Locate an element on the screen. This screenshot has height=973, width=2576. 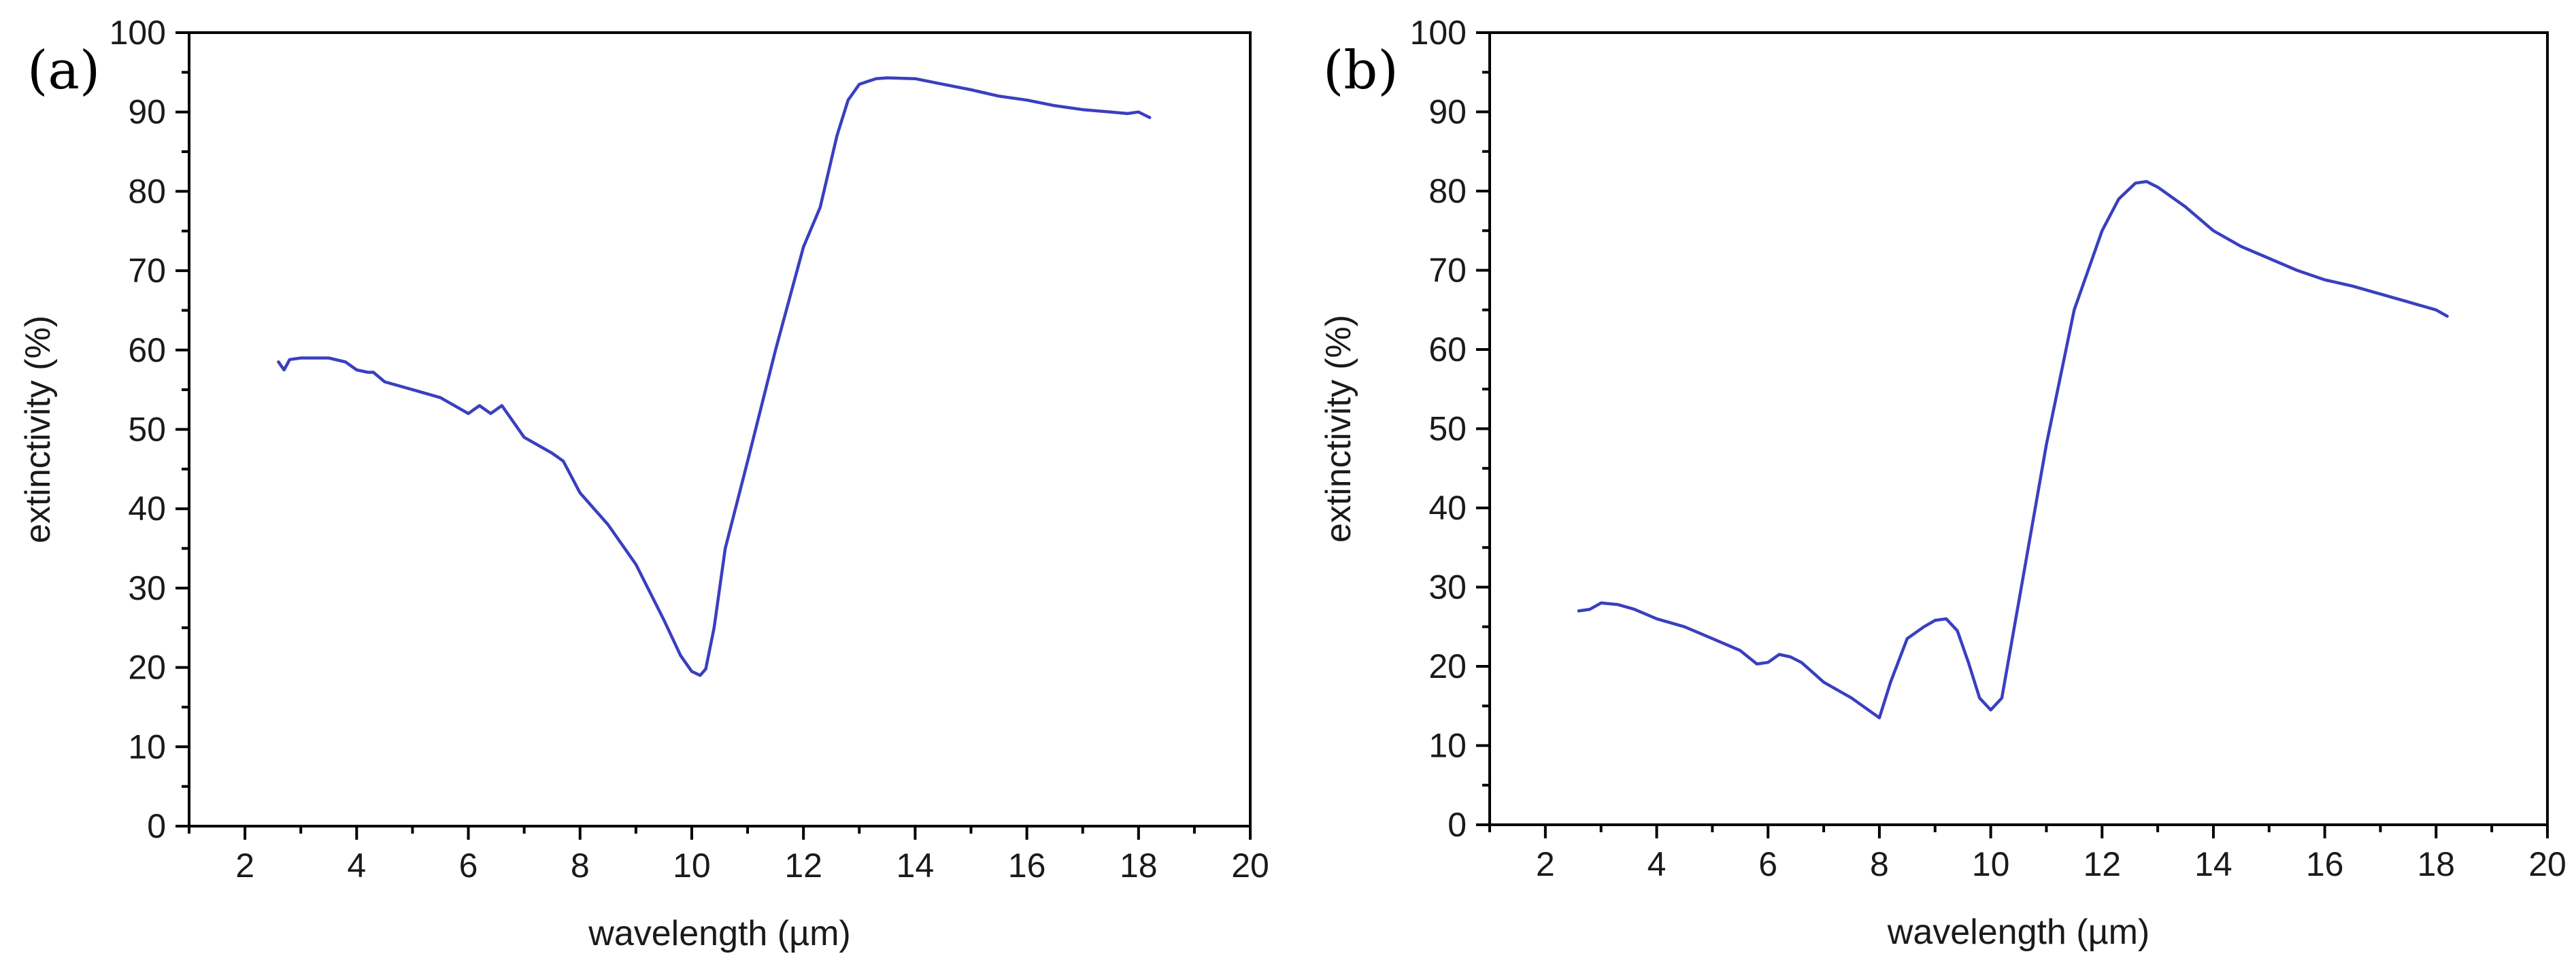
x-tick-label-a: 16 is located at coordinates (1027, 866).